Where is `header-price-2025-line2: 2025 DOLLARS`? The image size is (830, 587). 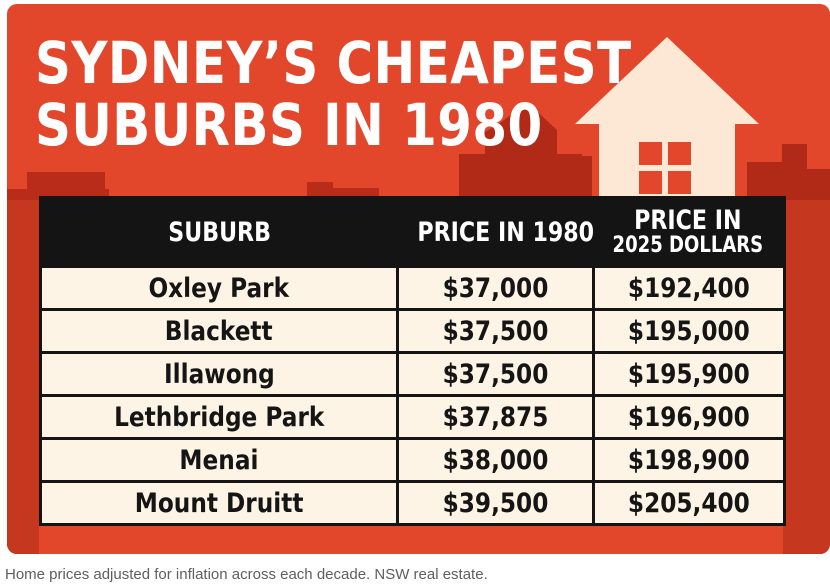
header-price-2025-line2: 2025 DOLLARS is located at coordinates (688, 245).